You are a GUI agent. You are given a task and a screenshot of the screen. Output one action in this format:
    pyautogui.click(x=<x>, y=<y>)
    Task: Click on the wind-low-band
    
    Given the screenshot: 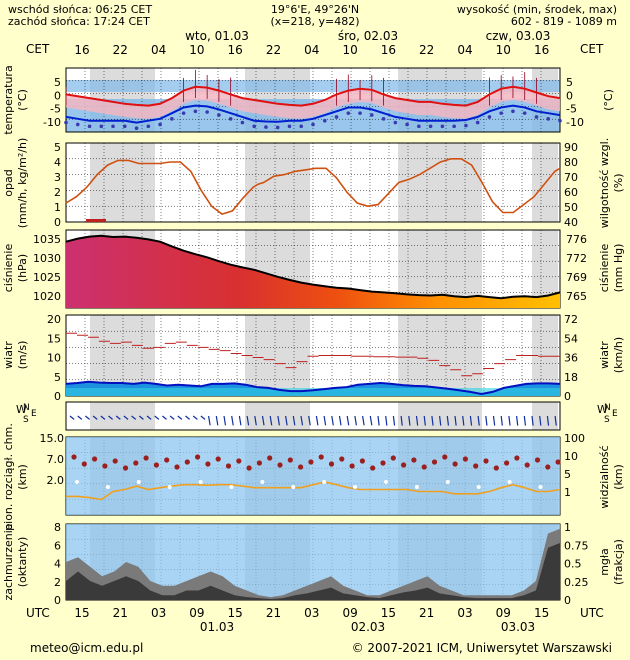 What is the action you would take?
    pyautogui.click(x=313, y=392)
    